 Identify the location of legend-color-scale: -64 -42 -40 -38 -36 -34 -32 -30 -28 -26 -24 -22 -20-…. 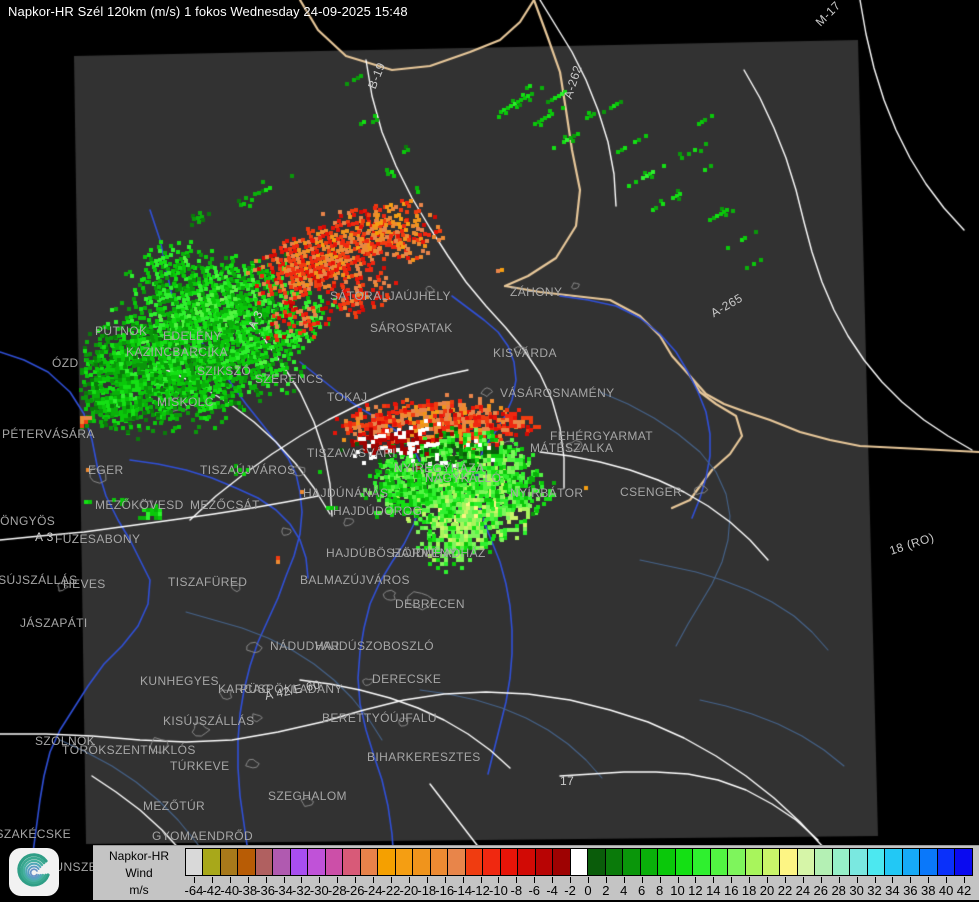
(579, 874).